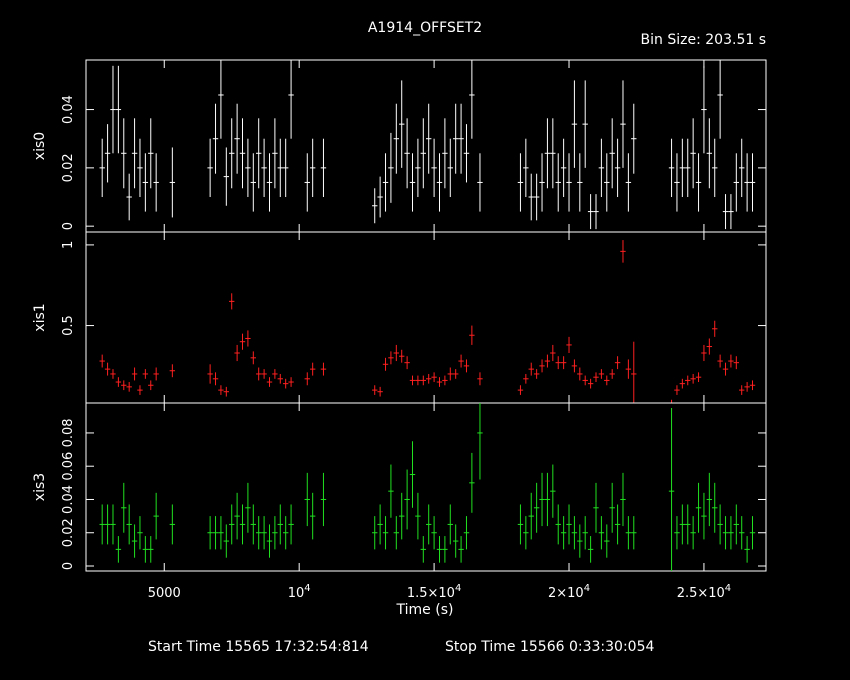  What do you see at coordinates (704, 592) in the screenshot?
I see `x-tick-label: 2.5×104` at bounding box center [704, 592].